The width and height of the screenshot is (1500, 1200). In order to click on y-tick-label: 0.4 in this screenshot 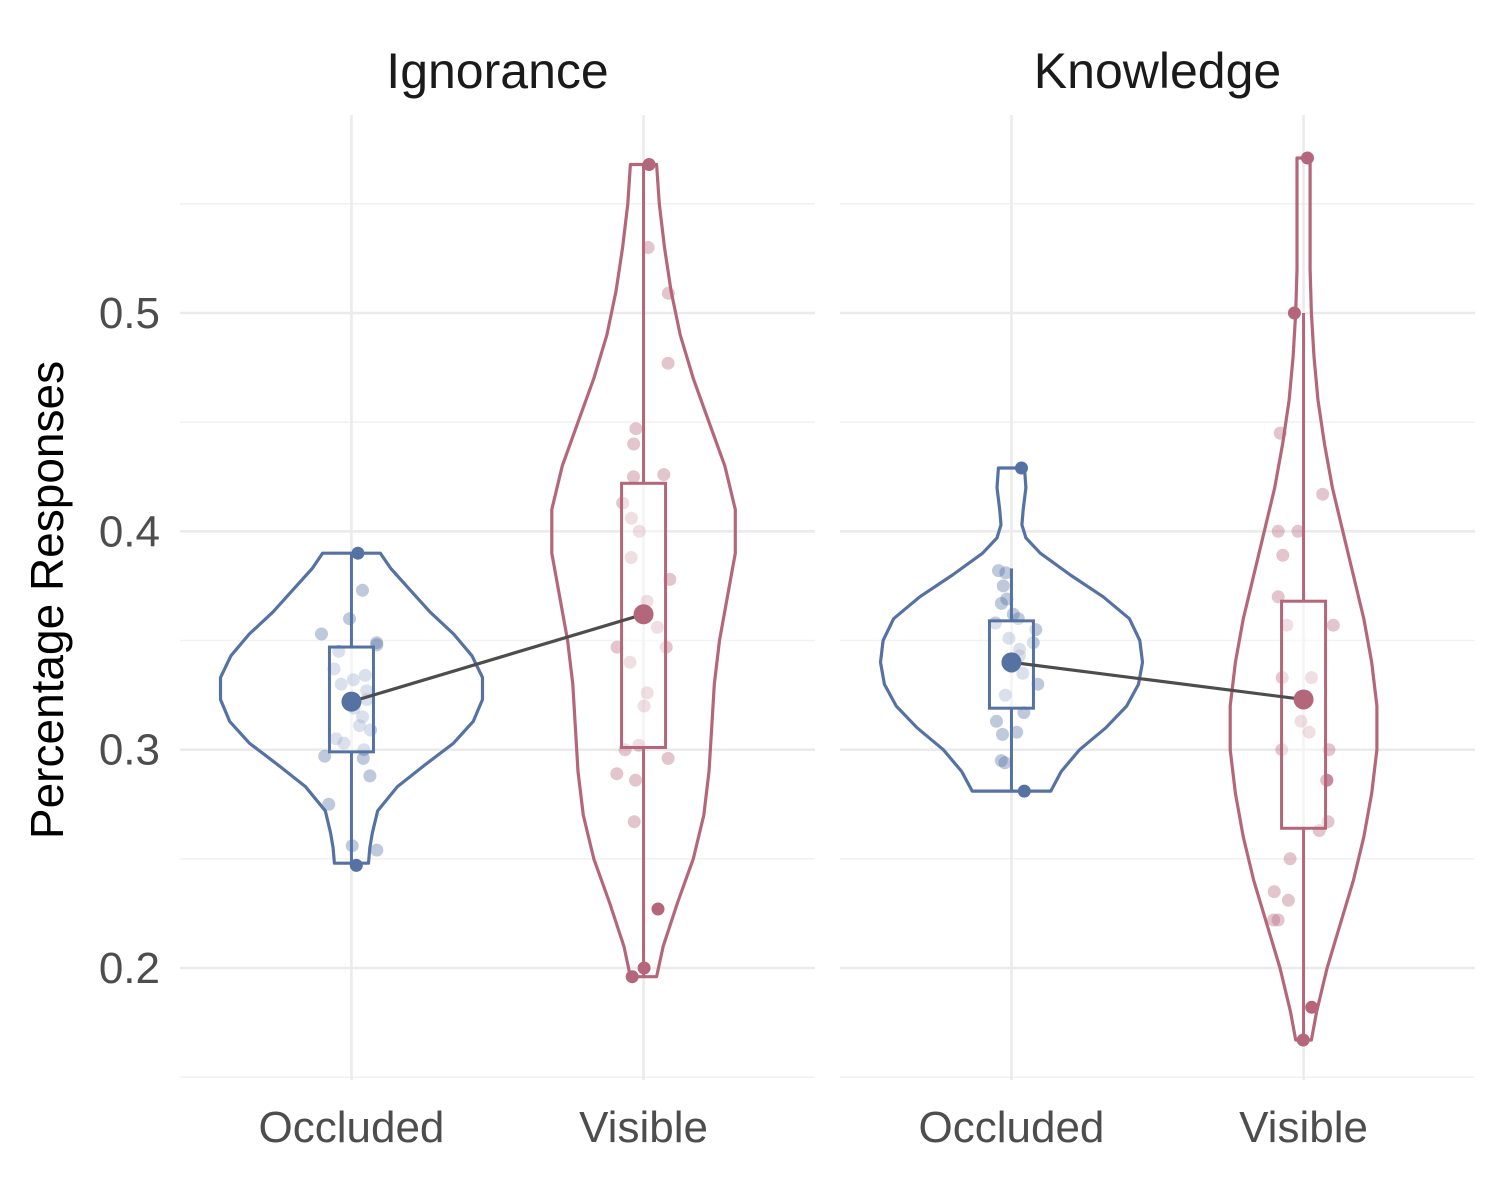, I will do `click(129, 531)`.